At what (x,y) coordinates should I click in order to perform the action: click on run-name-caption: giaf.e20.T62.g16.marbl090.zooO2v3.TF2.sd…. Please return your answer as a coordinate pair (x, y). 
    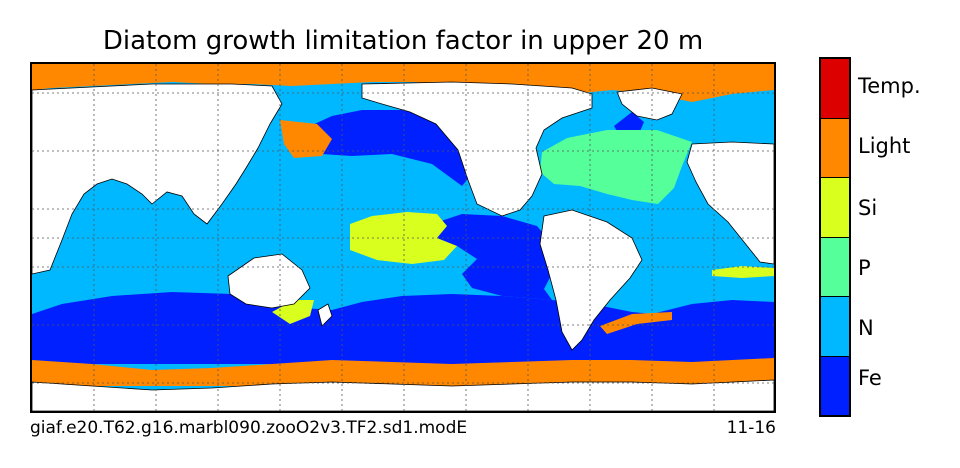
    Looking at the image, I should click on (249, 428).